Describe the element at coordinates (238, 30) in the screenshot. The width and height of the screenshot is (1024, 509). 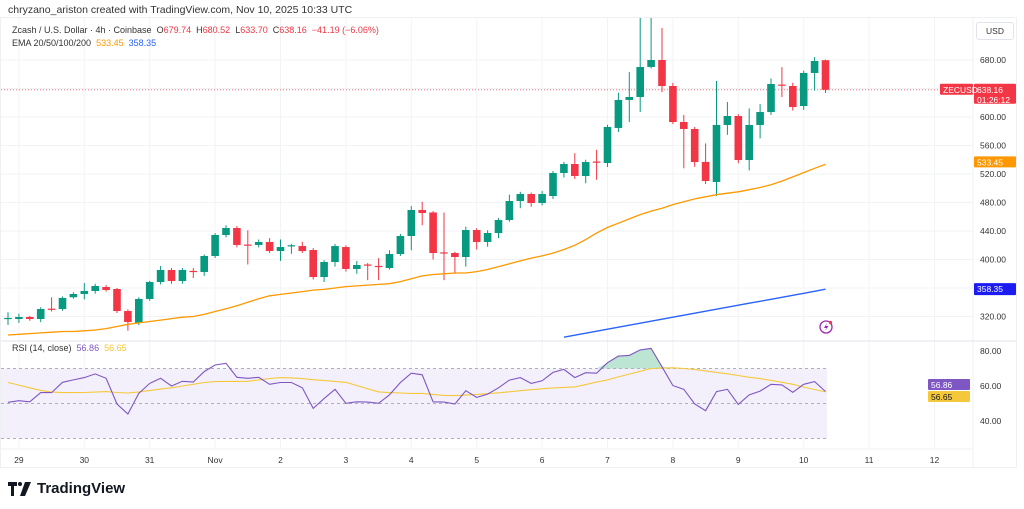
I see `low-label: L` at that location.